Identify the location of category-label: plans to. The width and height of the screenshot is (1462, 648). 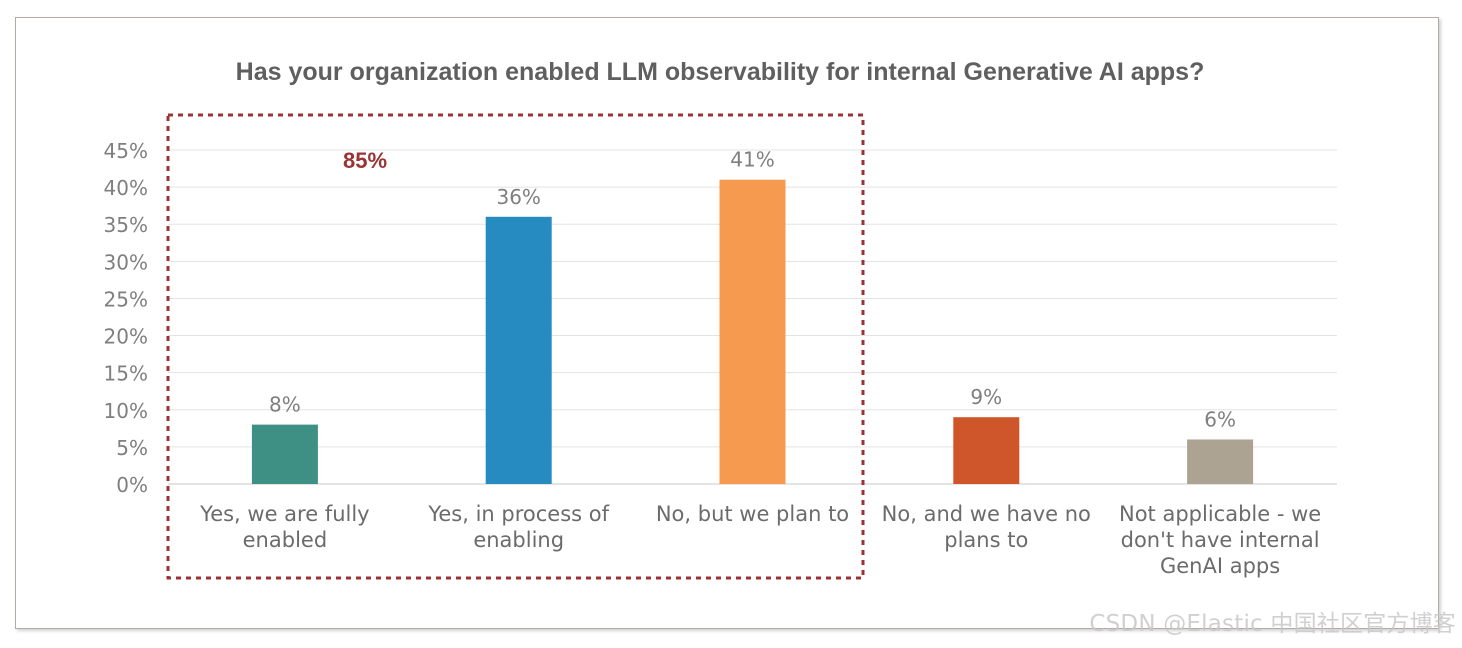
(986, 540).